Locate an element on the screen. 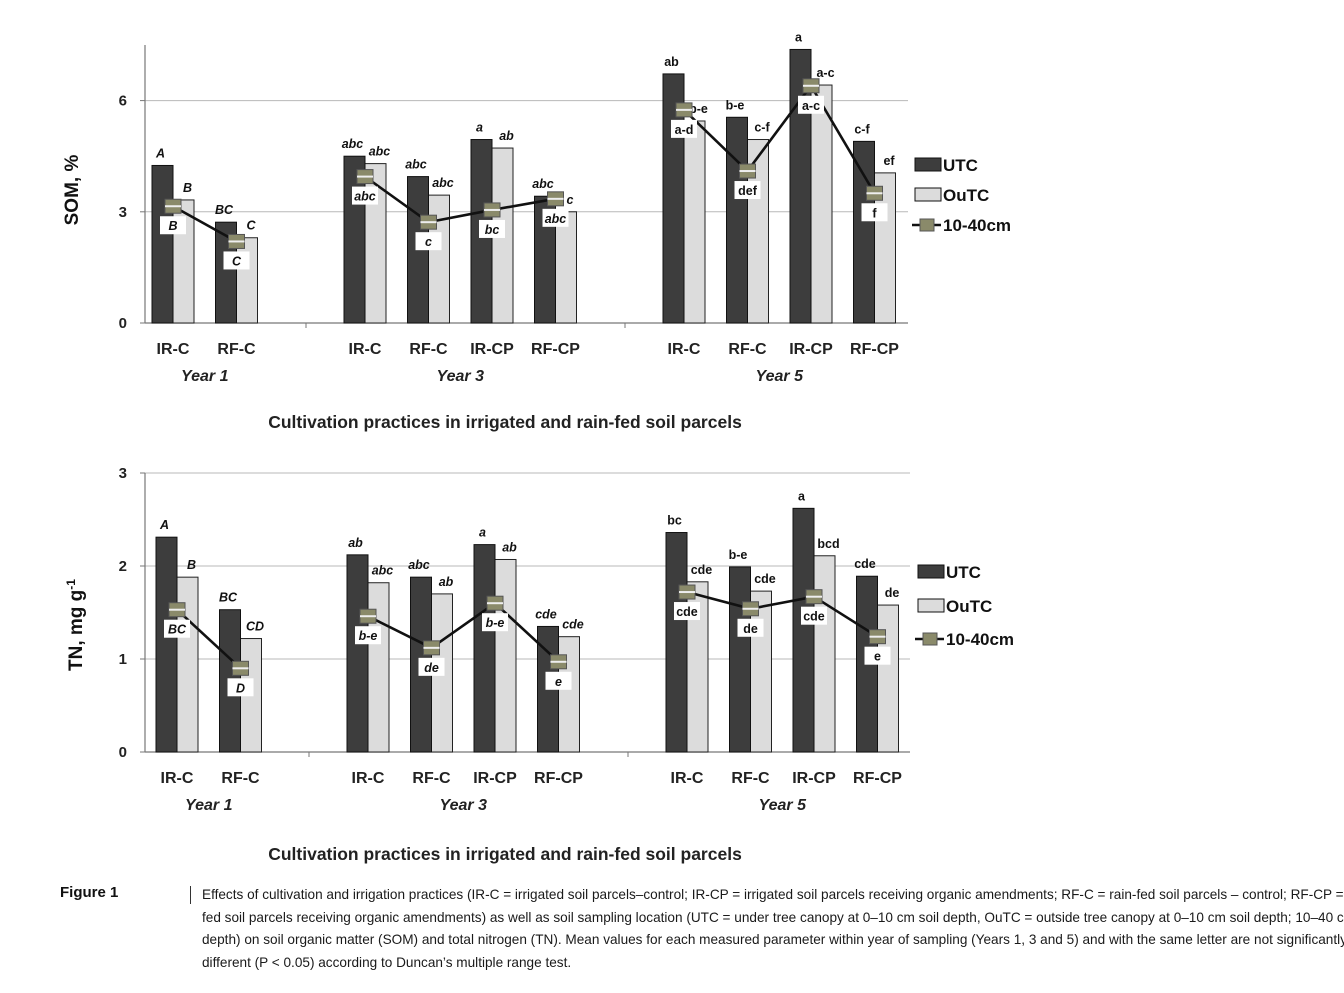  p2-depth-letter: BC is located at coordinates (177, 630).